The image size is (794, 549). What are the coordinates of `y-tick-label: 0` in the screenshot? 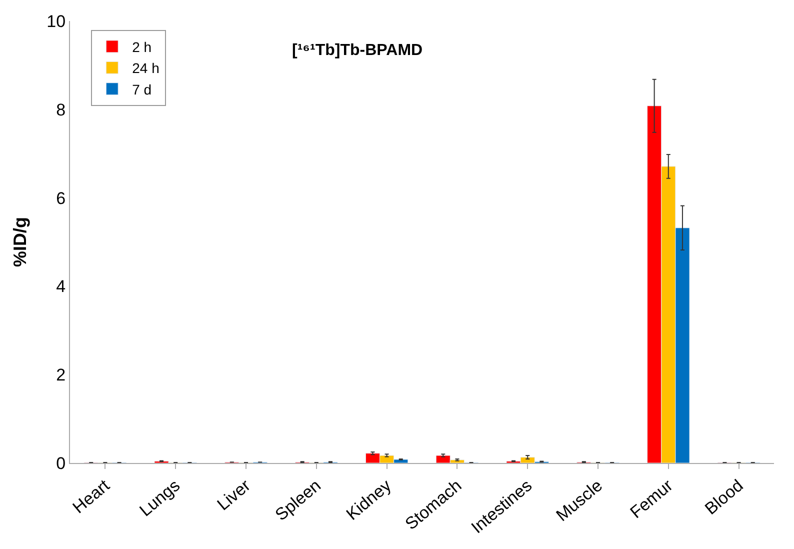 It's located at (61, 463).